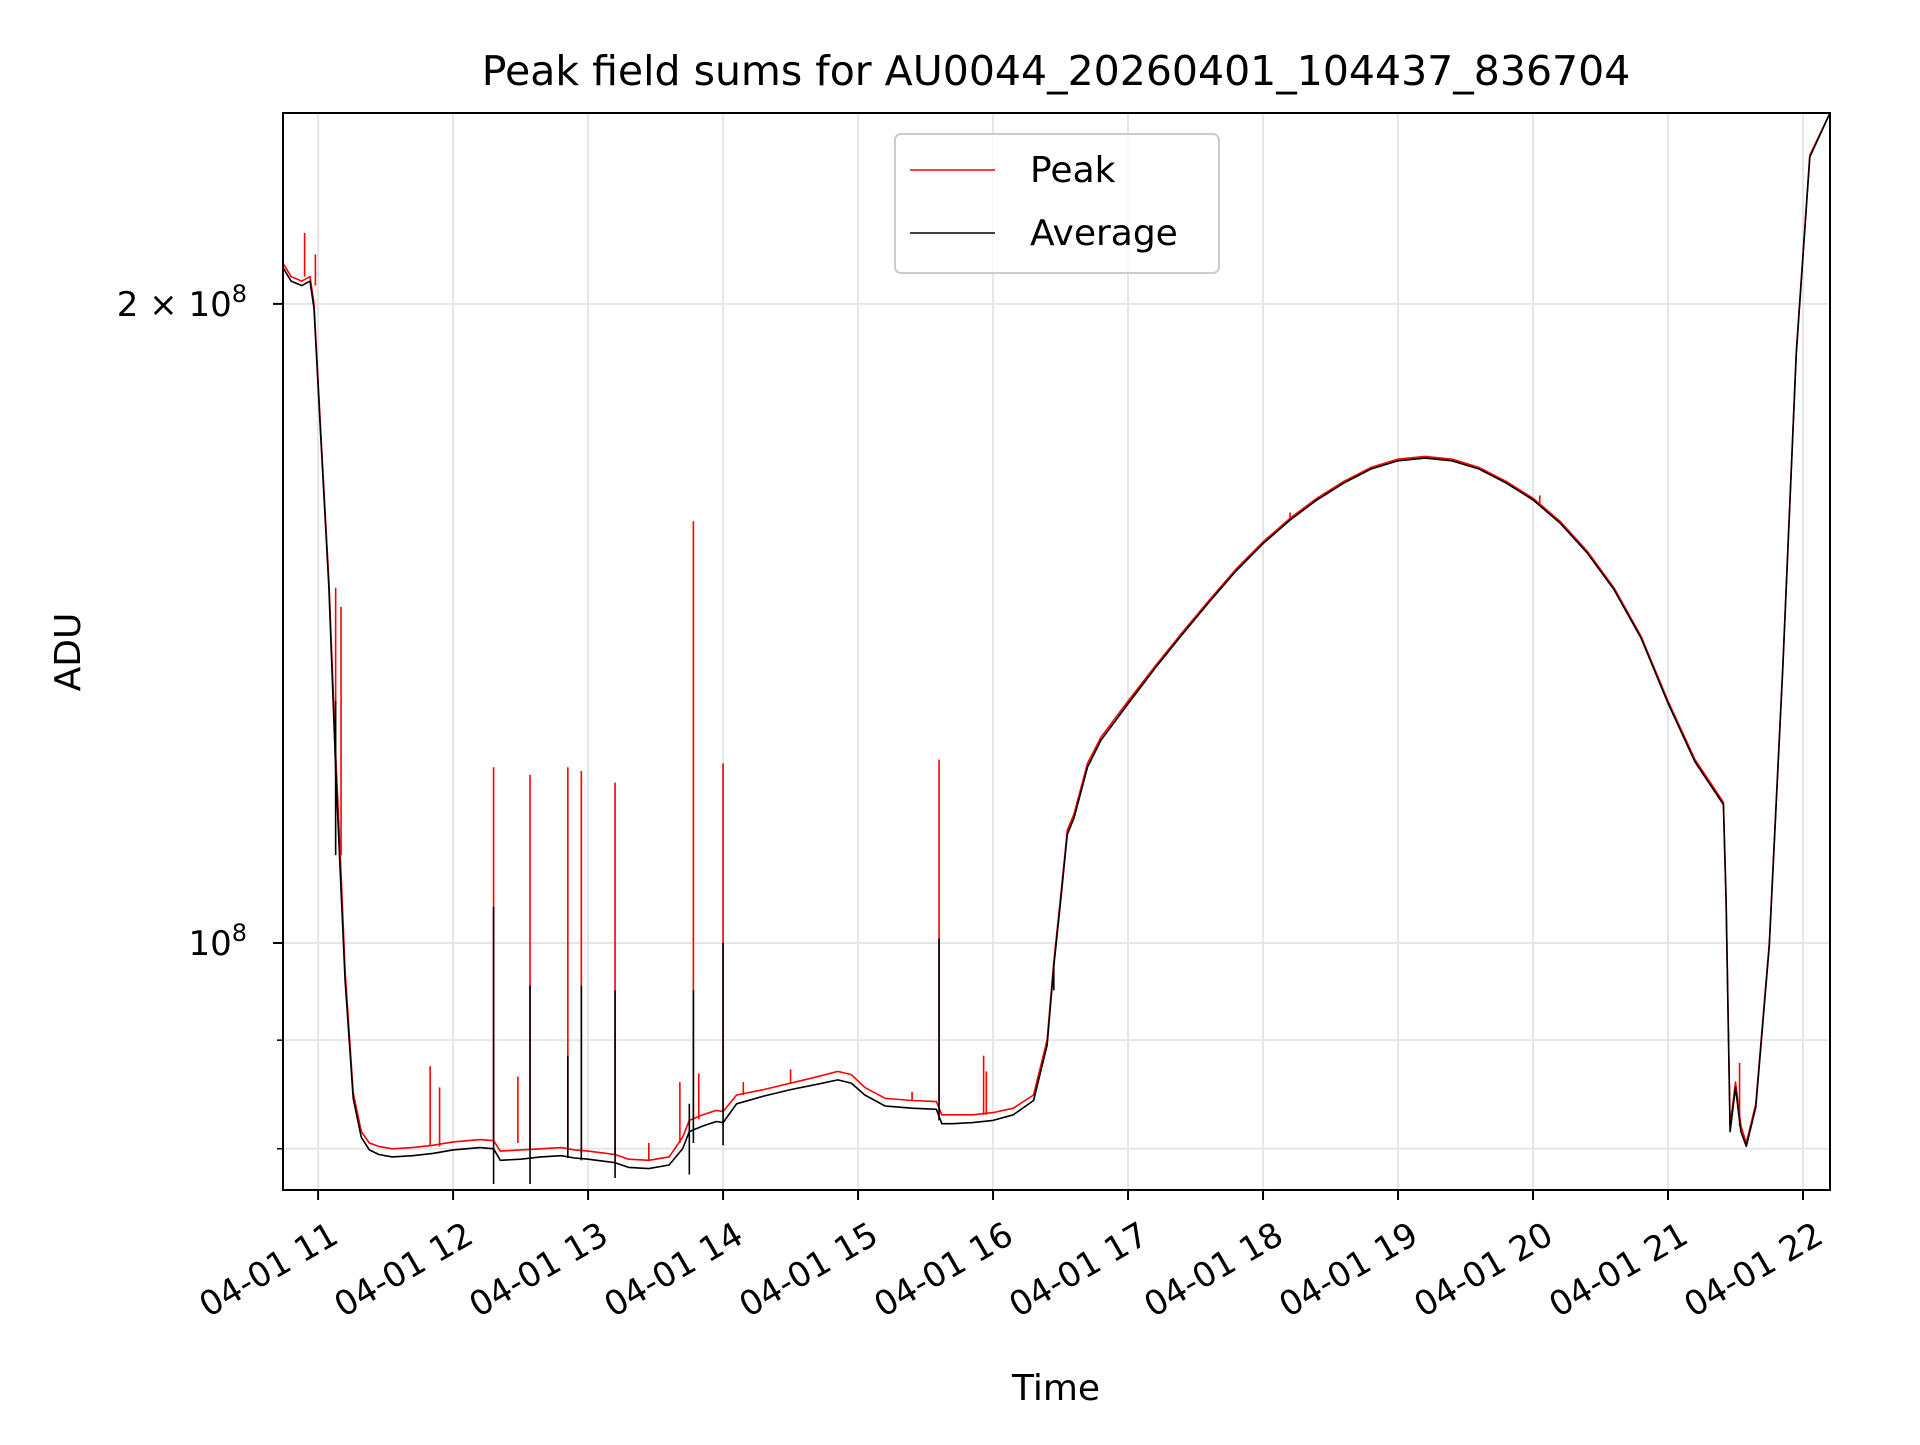 The width and height of the screenshot is (1920, 1445). I want to click on y-tick-label: 108, so click(217, 941).